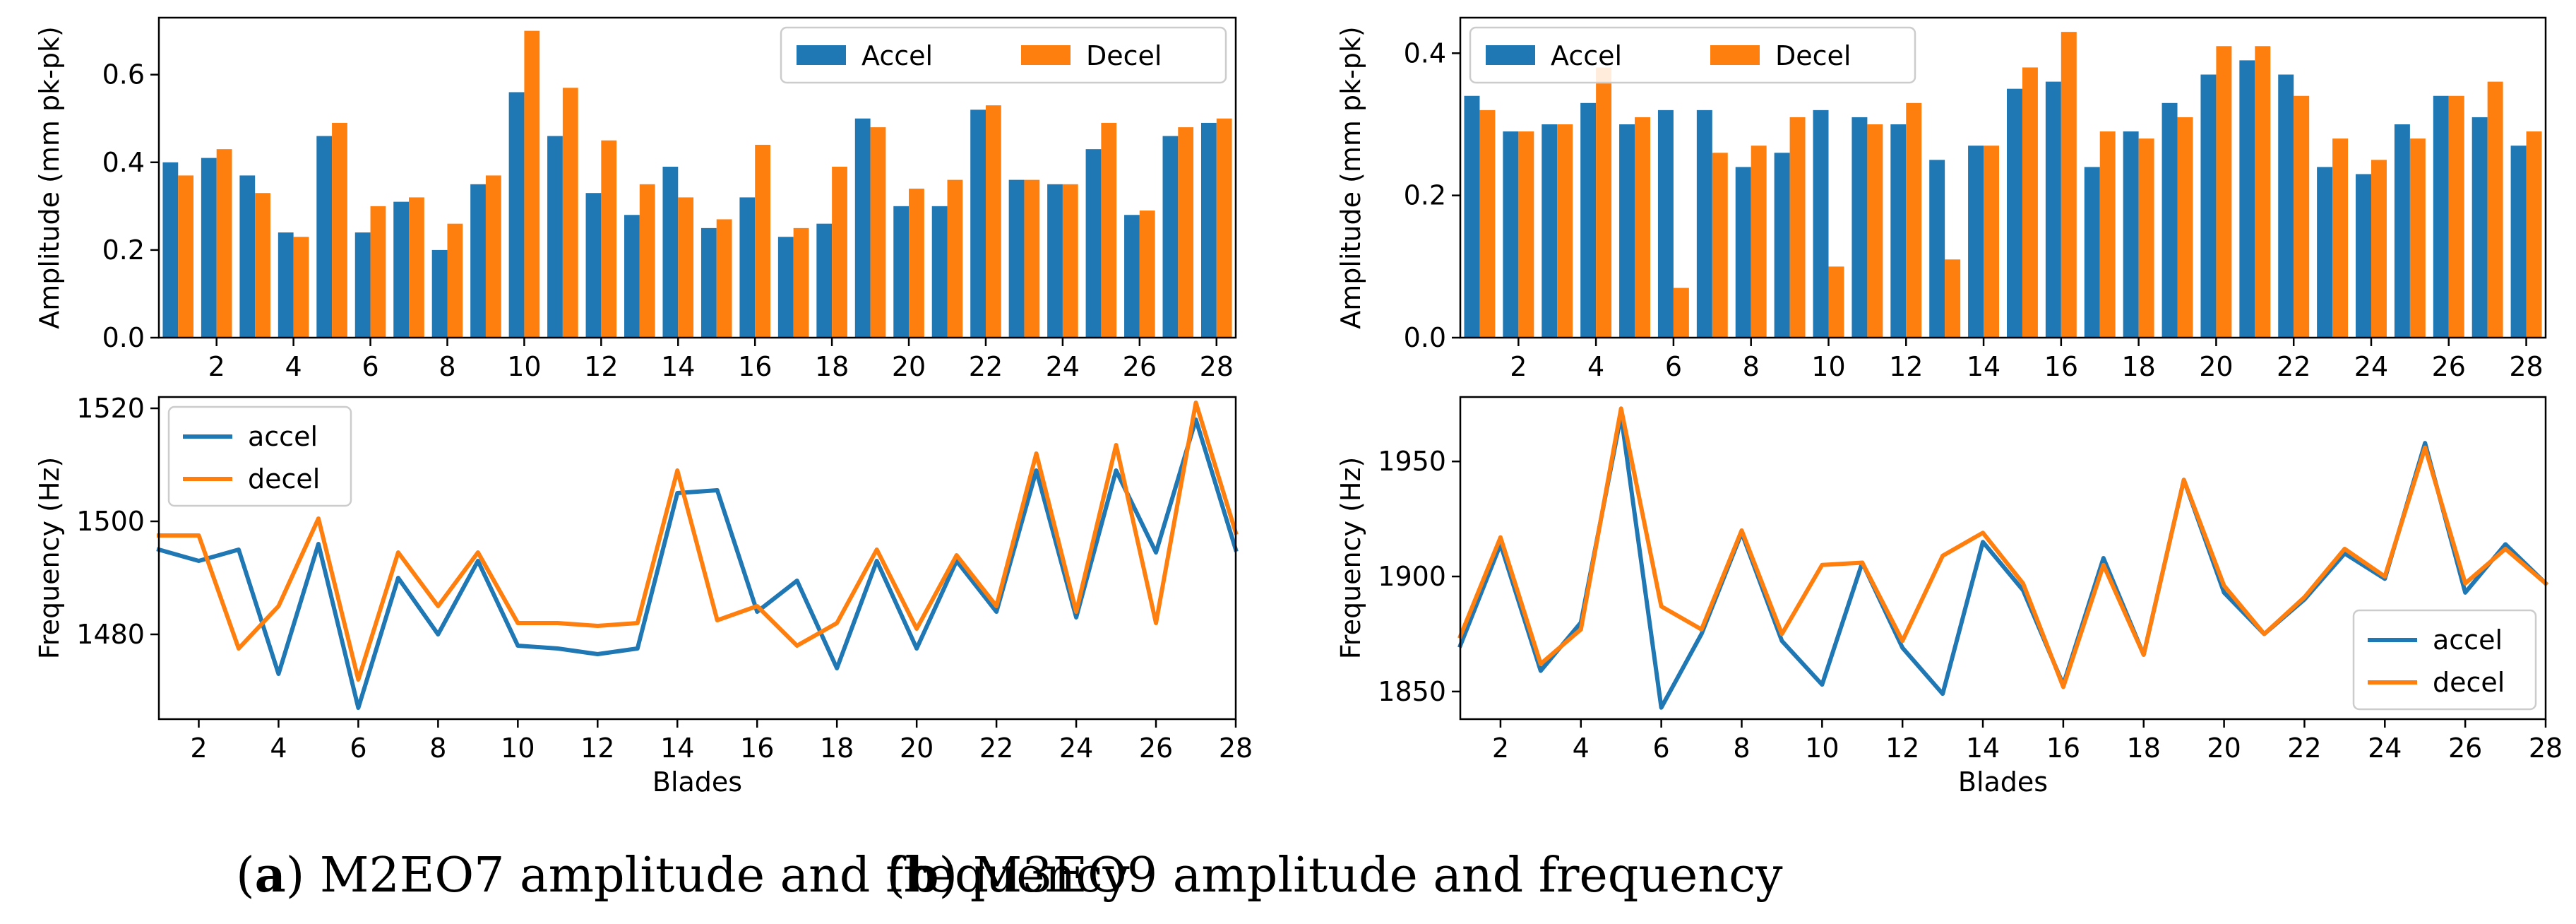 This screenshot has height=924, width=2576. What do you see at coordinates (49, 177) in the screenshot?
I see `y-axis-label: Amplitude (mm pk-pk)` at bounding box center [49, 177].